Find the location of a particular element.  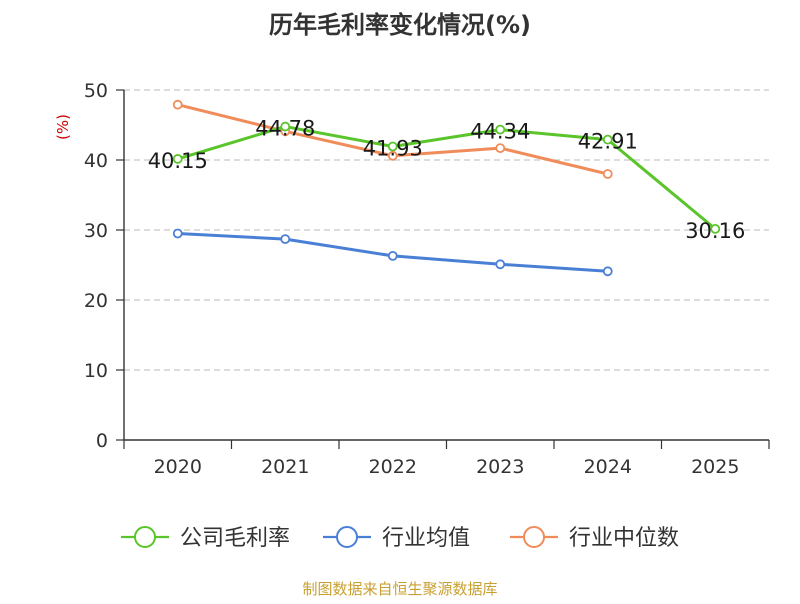

legend-item: 行业均值 is located at coordinates (396, 538).